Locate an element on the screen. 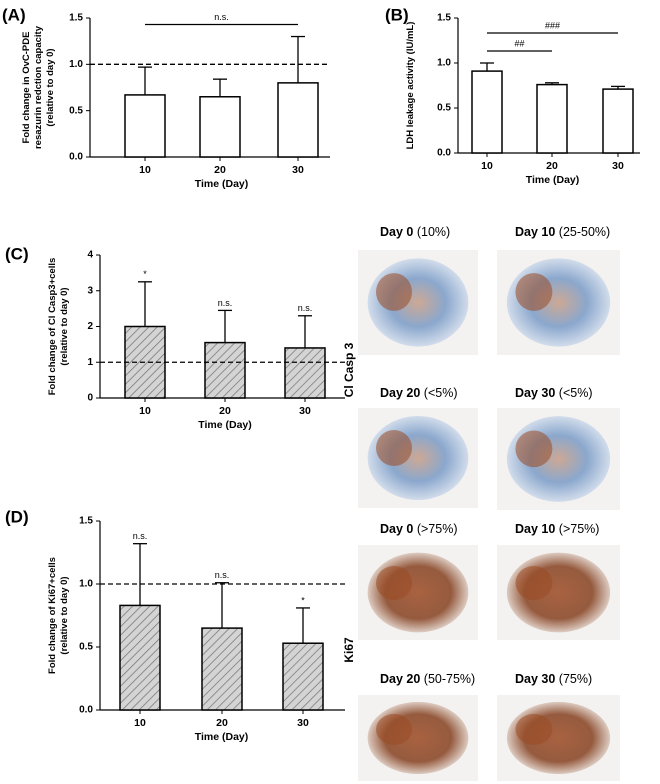  y-axis-label-line: Fold change in OvC-PDE is located at coordinates (26, 88).